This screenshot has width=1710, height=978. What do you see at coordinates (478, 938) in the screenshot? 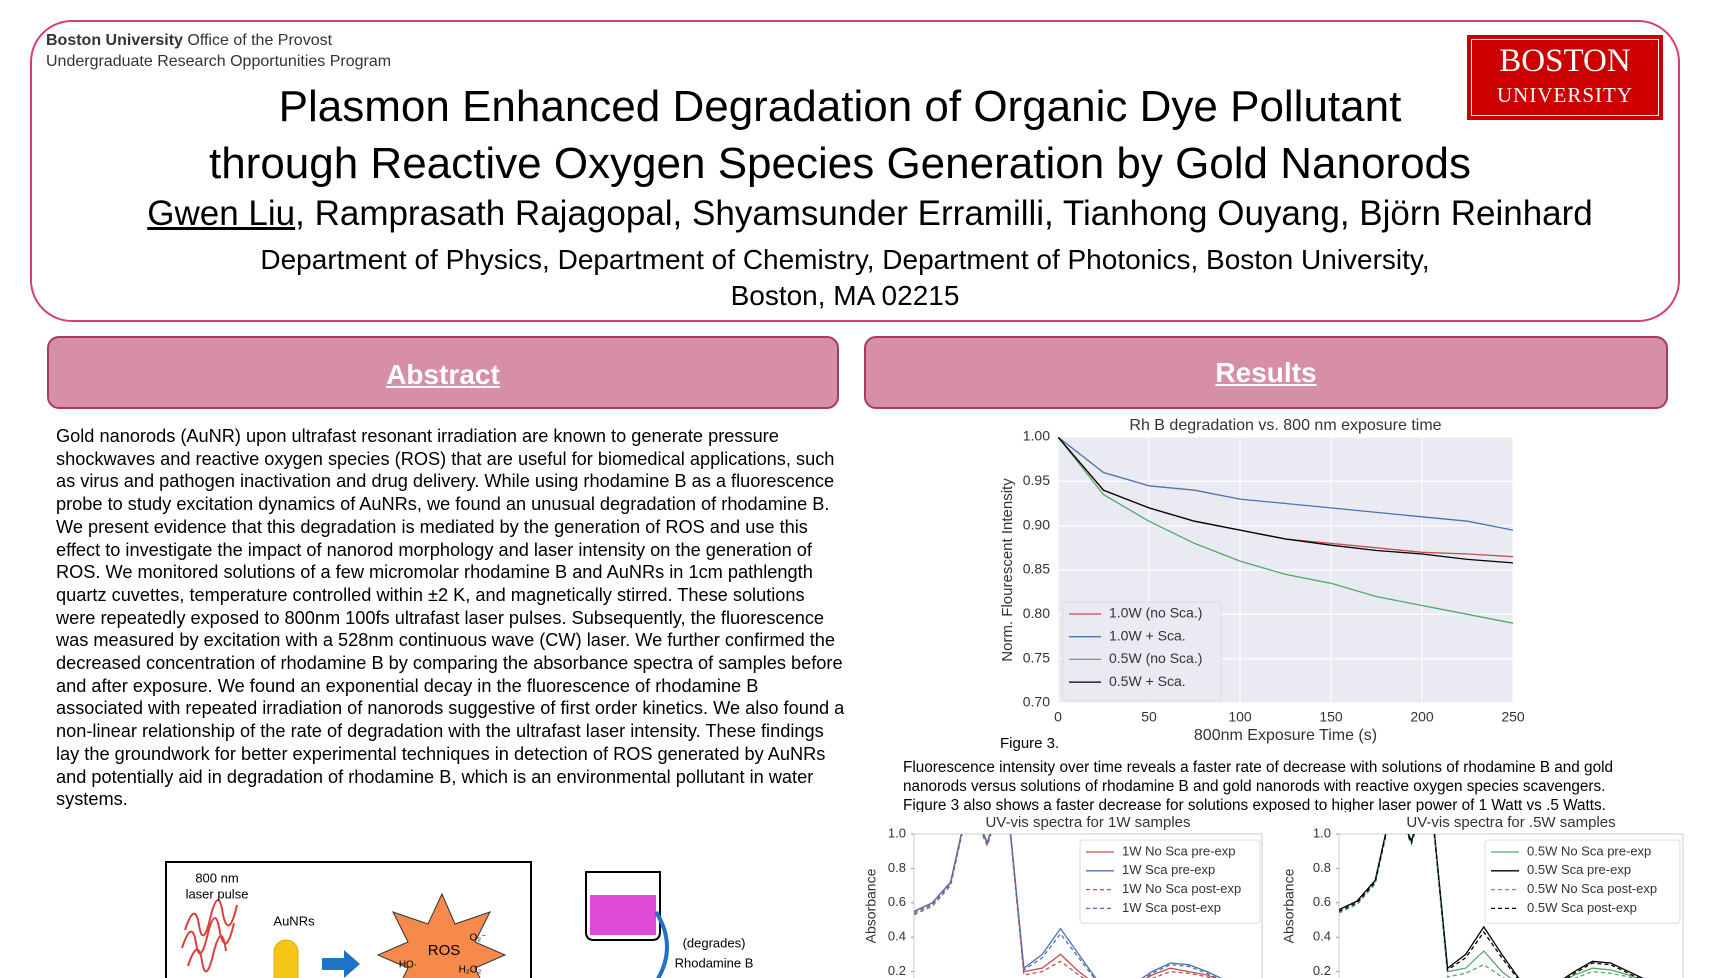
I see `species-label: O₂⁻` at bounding box center [478, 938].